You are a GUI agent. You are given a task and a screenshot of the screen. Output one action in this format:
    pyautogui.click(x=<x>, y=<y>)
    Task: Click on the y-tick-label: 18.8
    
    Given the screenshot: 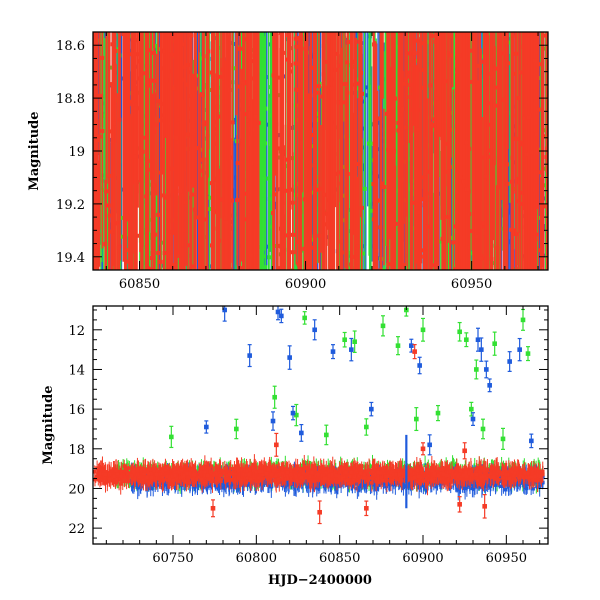 What is the action you would take?
    pyautogui.click(x=70, y=99)
    